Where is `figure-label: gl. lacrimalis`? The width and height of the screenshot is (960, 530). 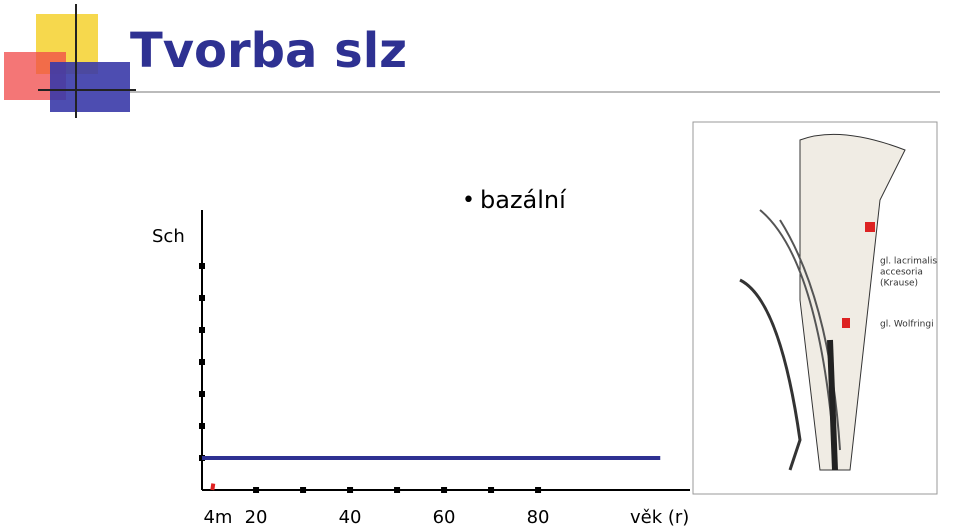 figure-label: gl. lacrimalis is located at coordinates (908, 262).